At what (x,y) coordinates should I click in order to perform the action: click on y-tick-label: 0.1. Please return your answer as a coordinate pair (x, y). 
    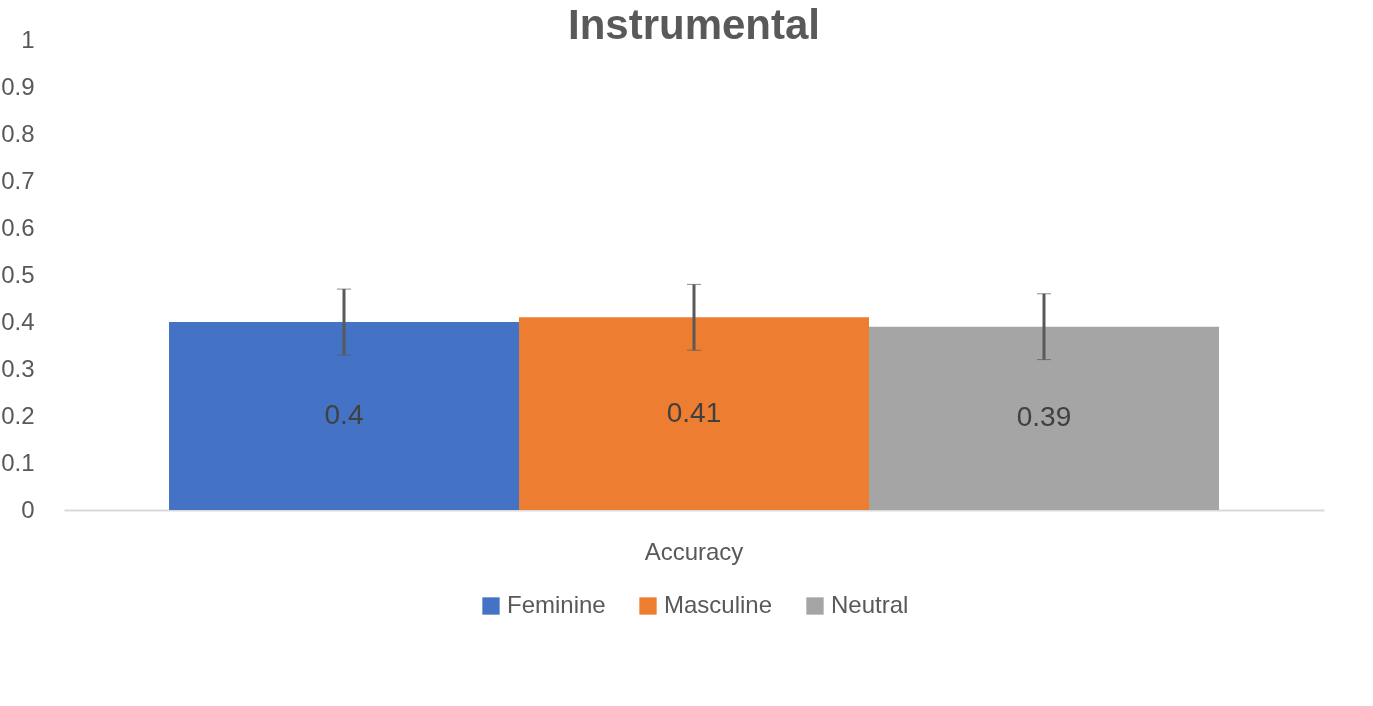
    Looking at the image, I should click on (18, 462).